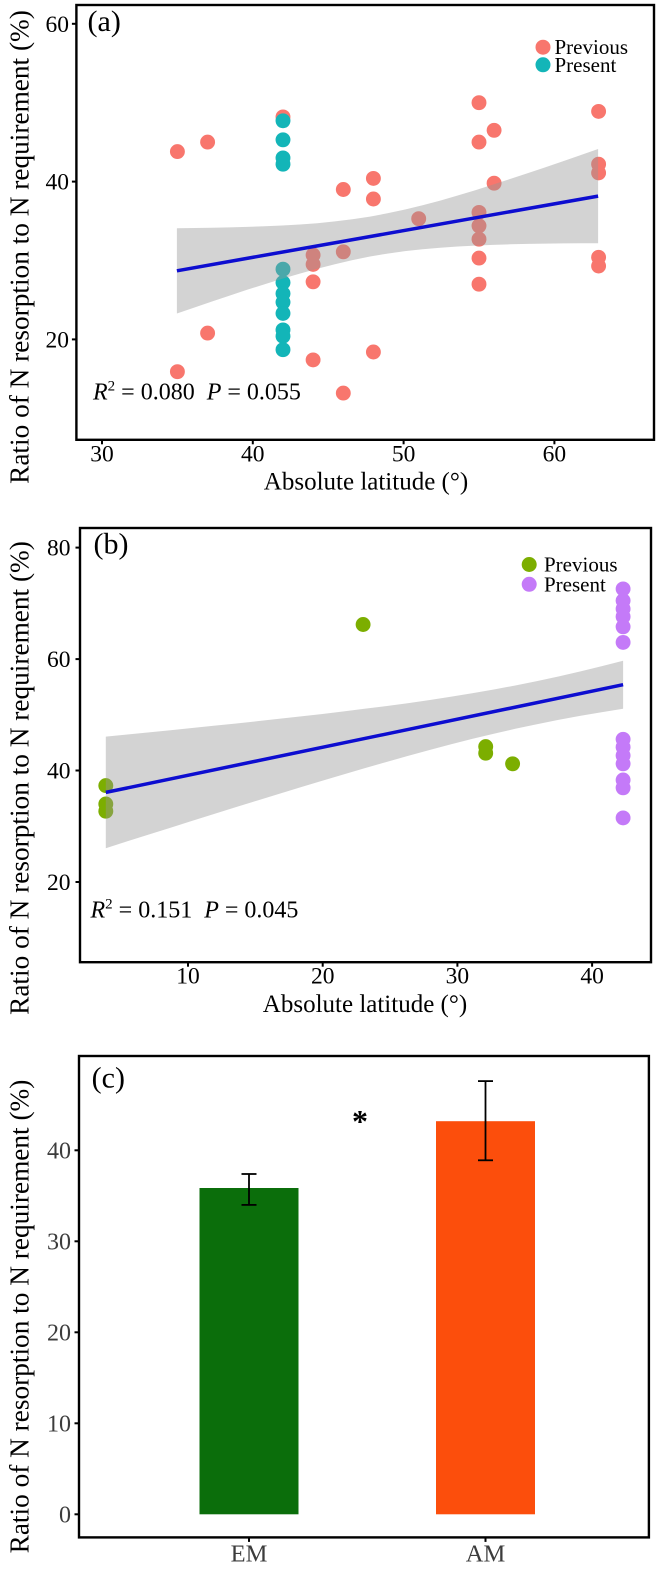 Image resolution: width=660 pixels, height=1581 pixels. Describe the element at coordinates (111, 544) in the screenshot. I see `svg-text: (b)` at that location.